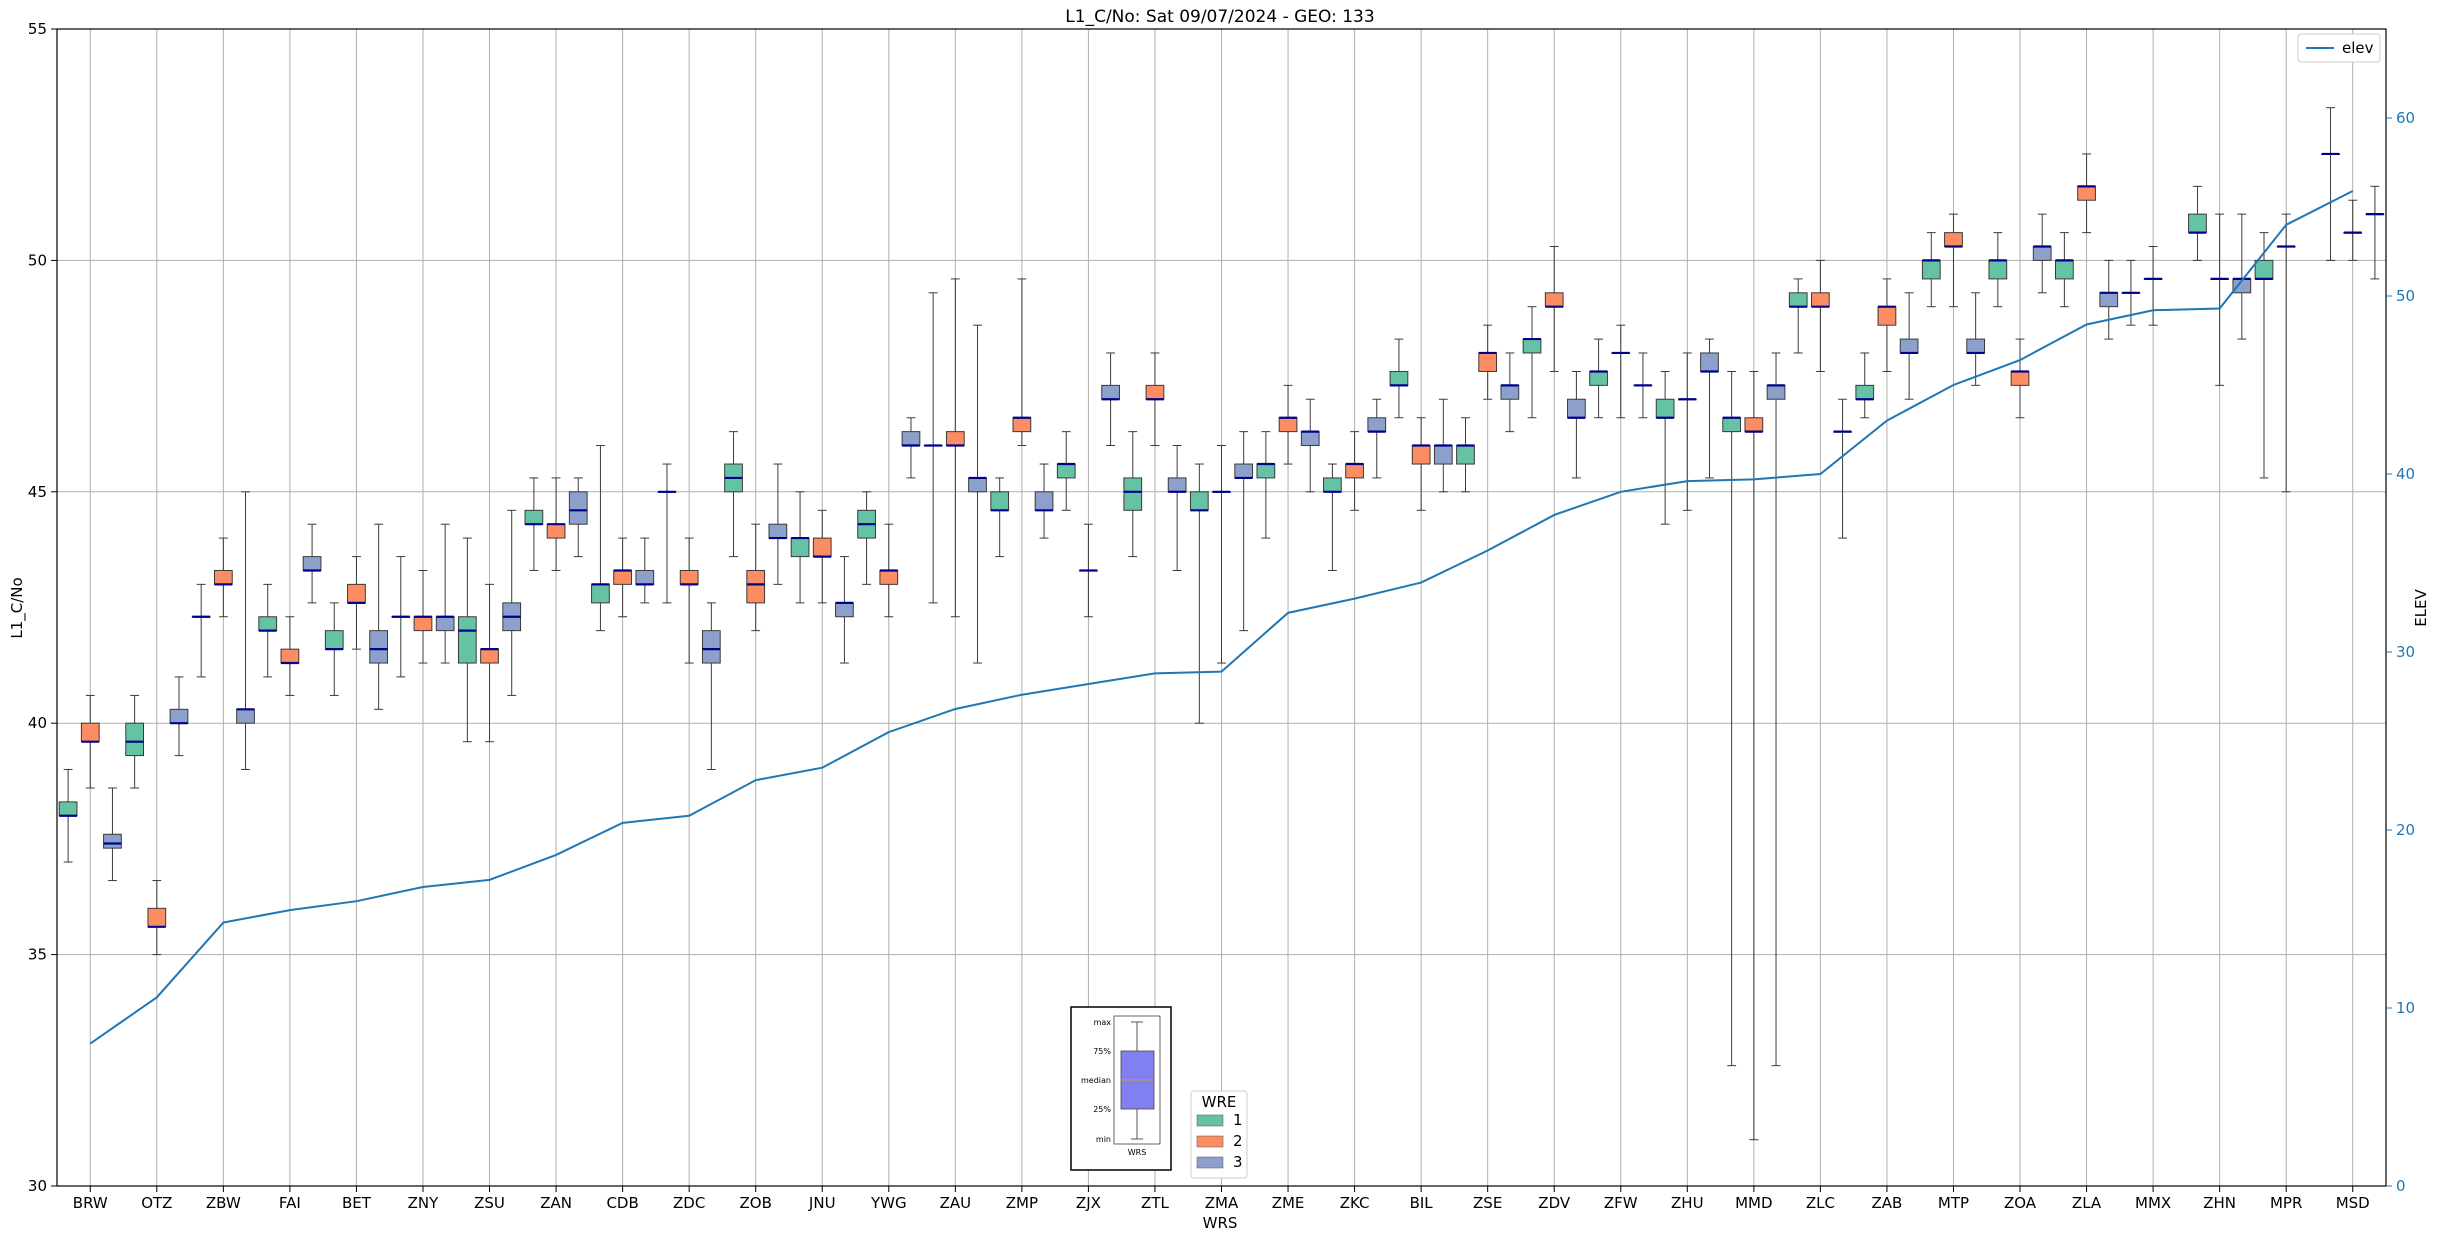  What do you see at coordinates (489, 1203) in the screenshot?
I see `x-tick-label-ZSU: ZSU` at bounding box center [489, 1203].